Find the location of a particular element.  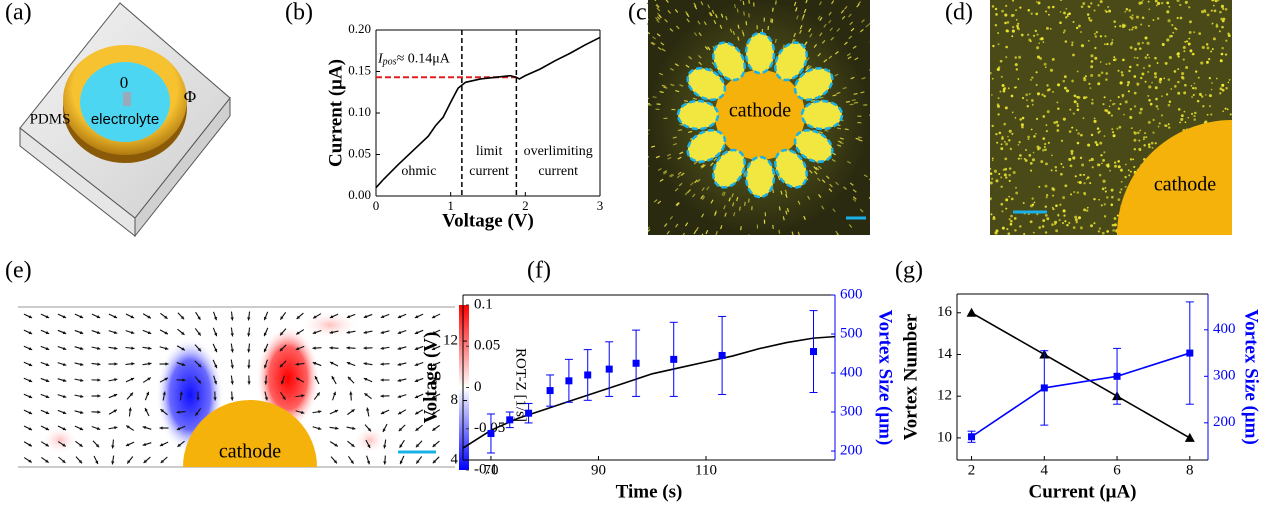

y-tick-label: 14 is located at coordinates (945, 354).